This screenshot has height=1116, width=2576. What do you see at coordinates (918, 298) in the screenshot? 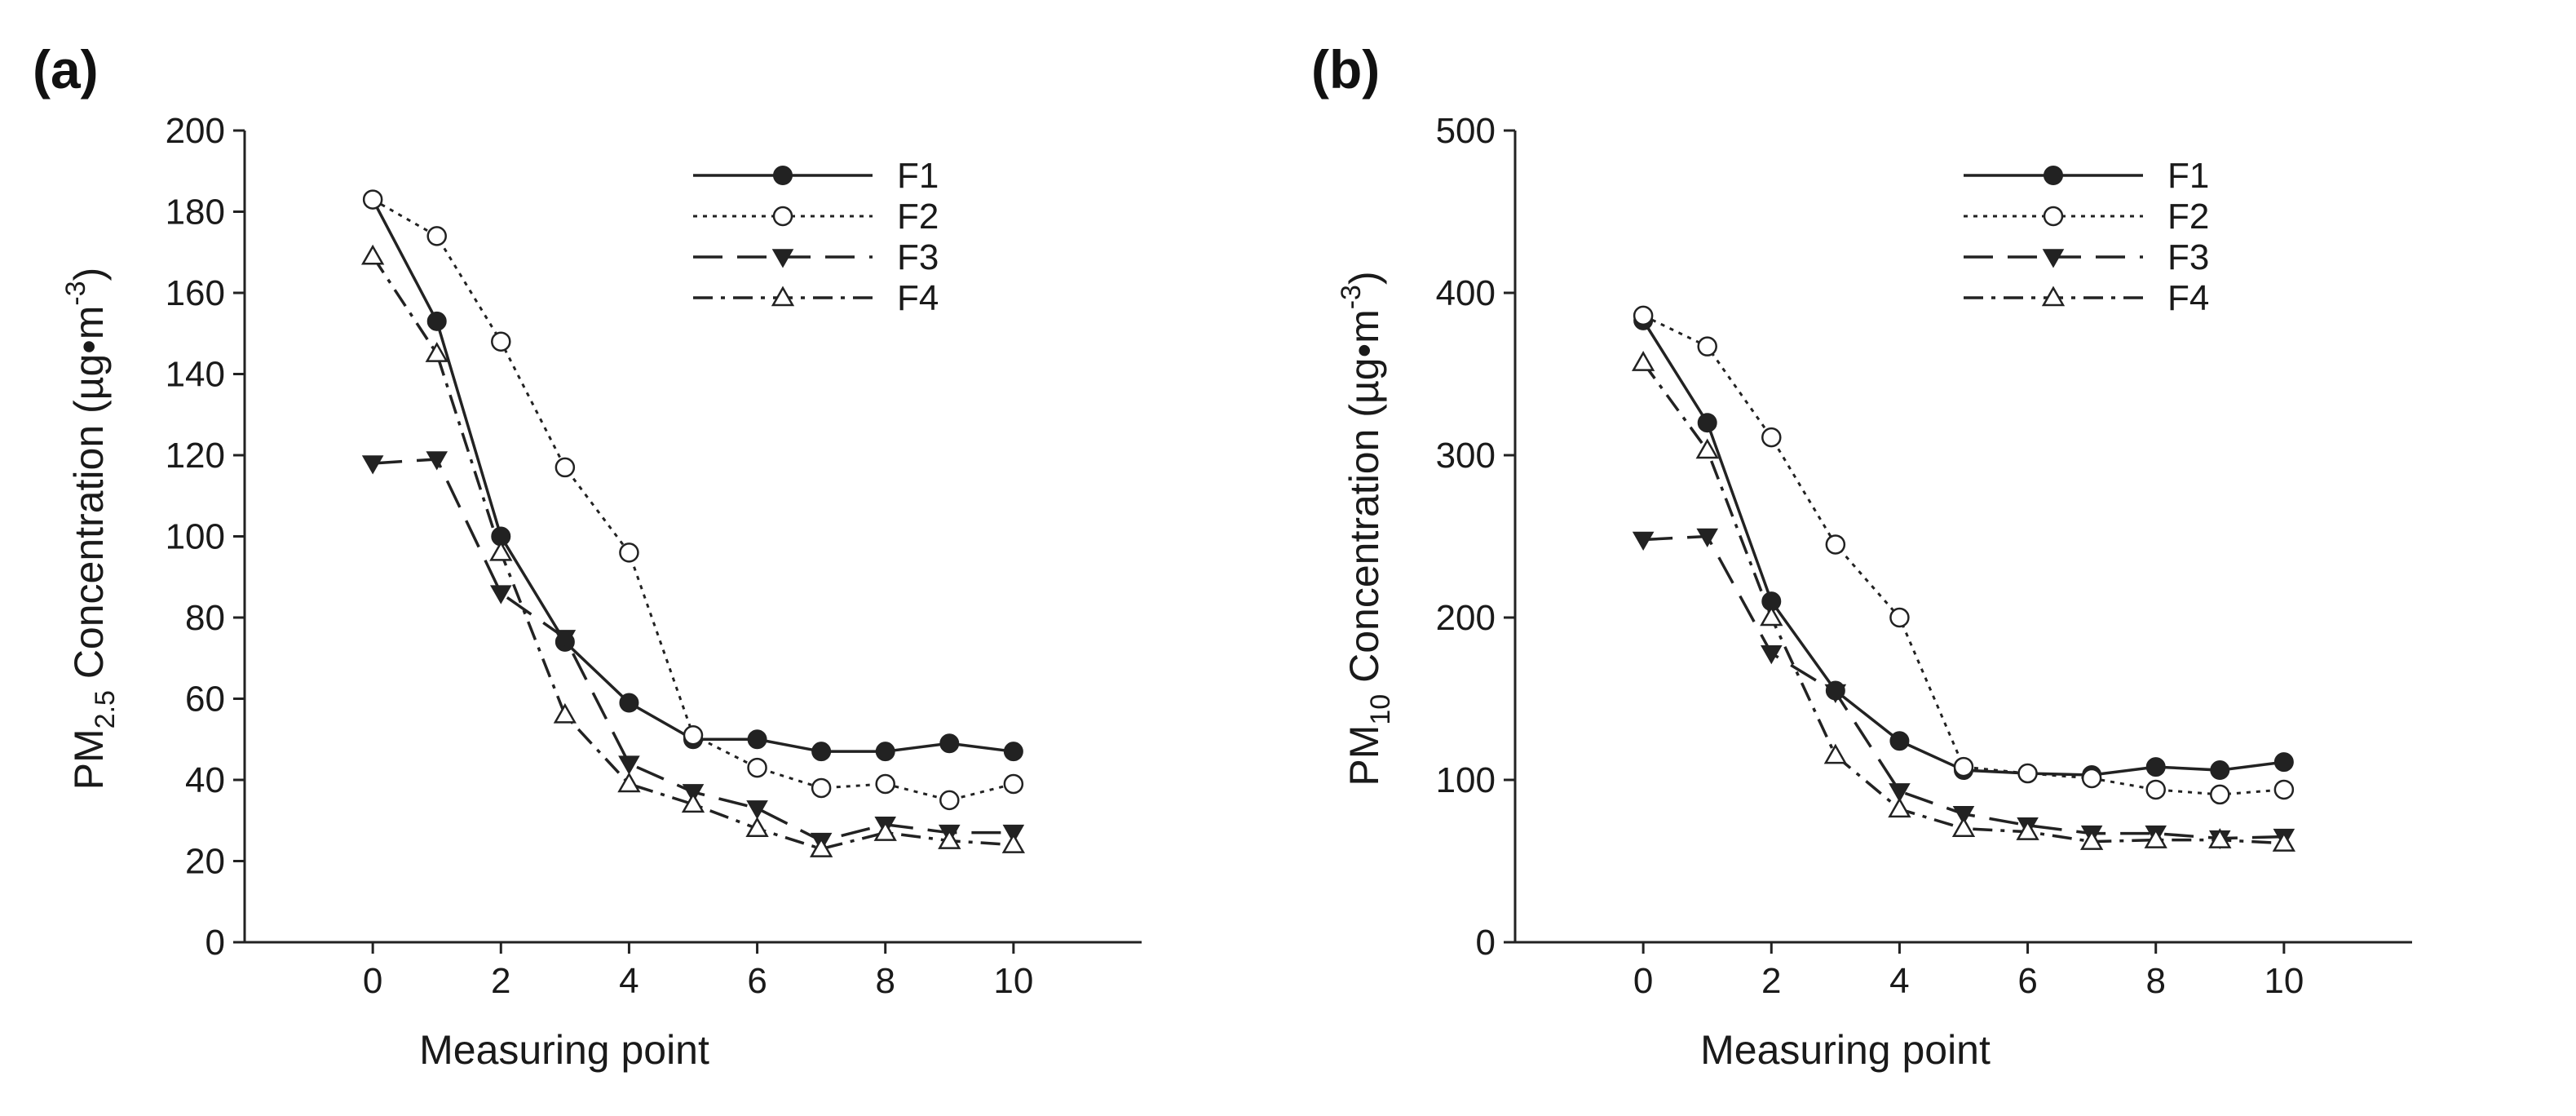
I see `legend-label-f4-a: F4` at bounding box center [918, 298].